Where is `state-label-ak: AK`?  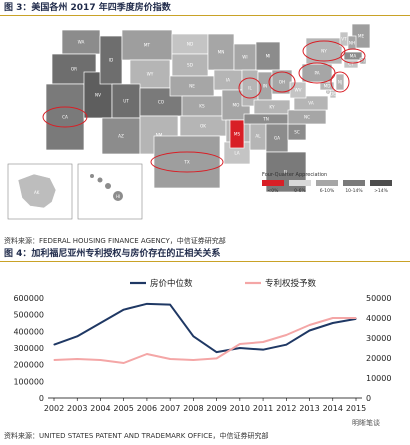 state-label-ak: AK is located at coordinates (37, 192).